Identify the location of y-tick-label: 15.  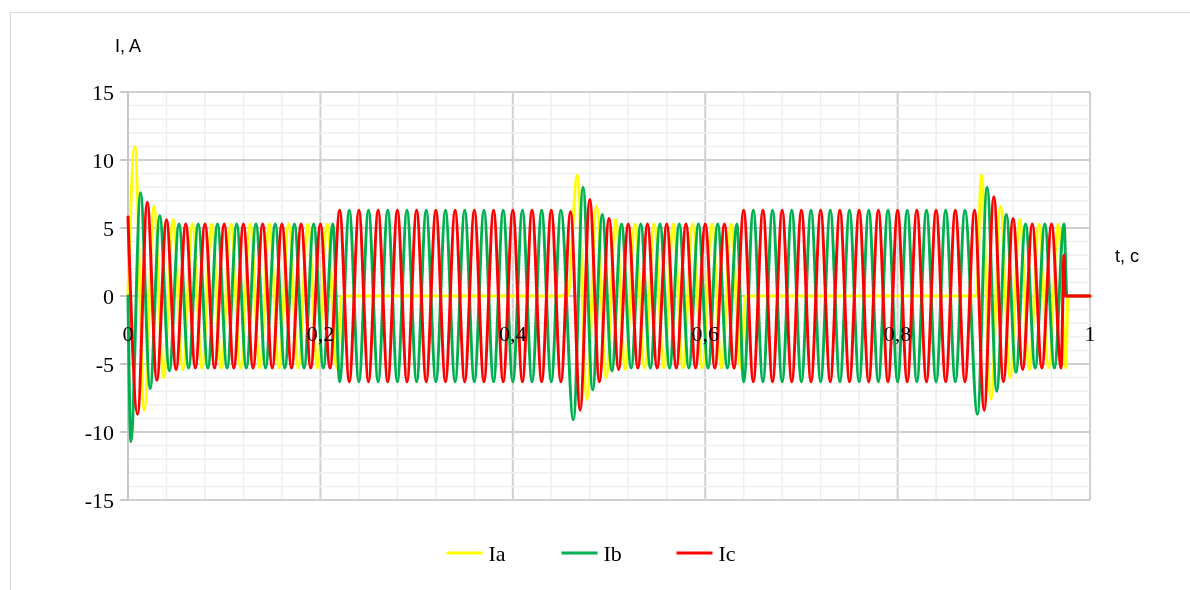
(103, 92).